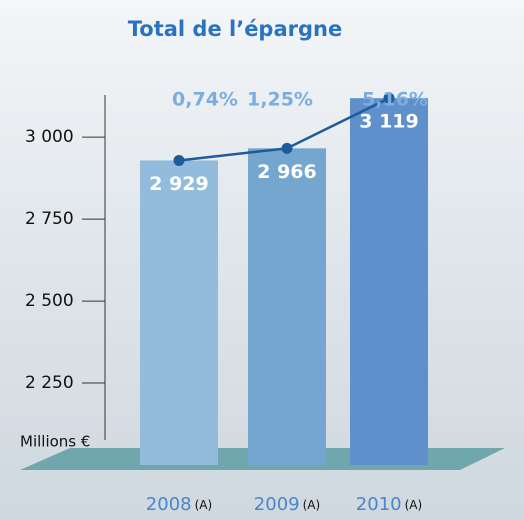 This screenshot has height=520, width=524. Describe the element at coordinates (235, 29) in the screenshot. I see `chart-title: Total de l’épargne` at that location.